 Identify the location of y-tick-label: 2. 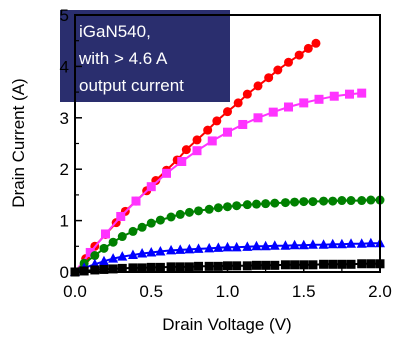
(64, 169).